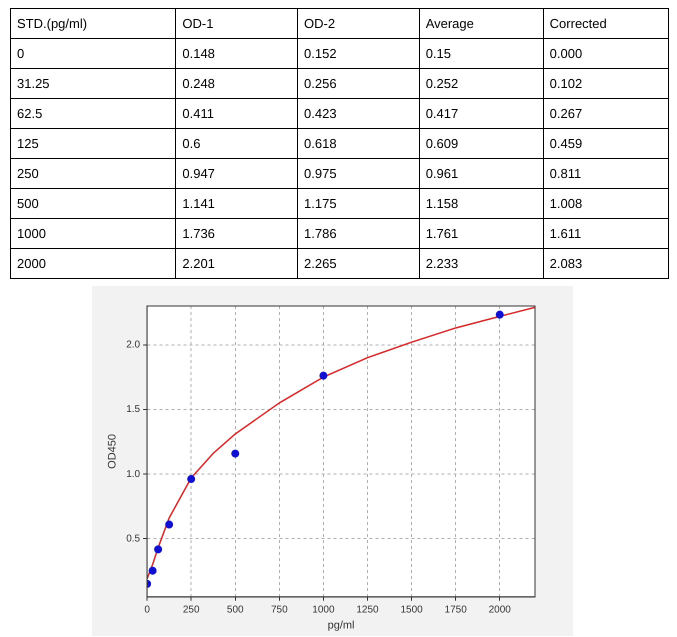 The width and height of the screenshot is (677, 637). Describe the element at coordinates (605, 143) in the screenshot. I see `text: 0.459` at that location.